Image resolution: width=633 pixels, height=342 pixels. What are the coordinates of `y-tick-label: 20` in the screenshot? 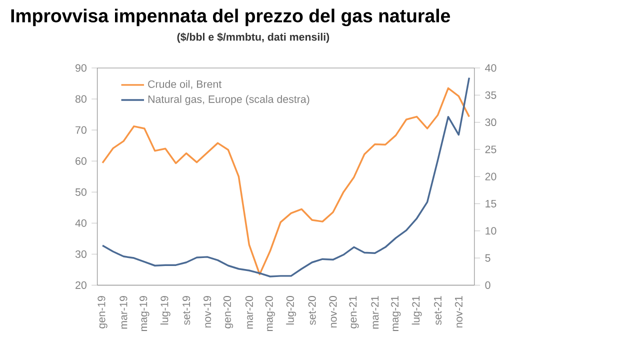 It's located at (81, 286).